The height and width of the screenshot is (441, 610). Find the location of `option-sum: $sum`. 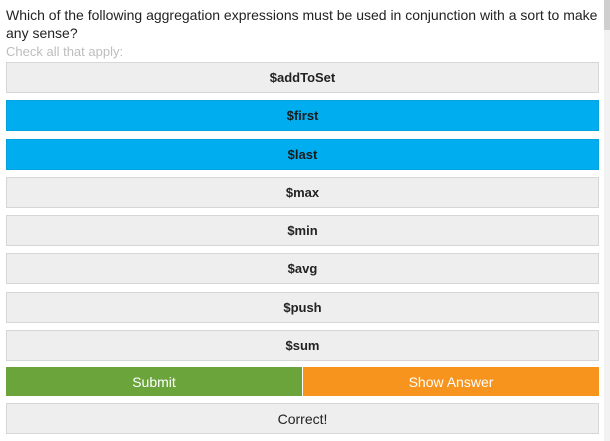

option-sum: $sum is located at coordinates (302, 346).